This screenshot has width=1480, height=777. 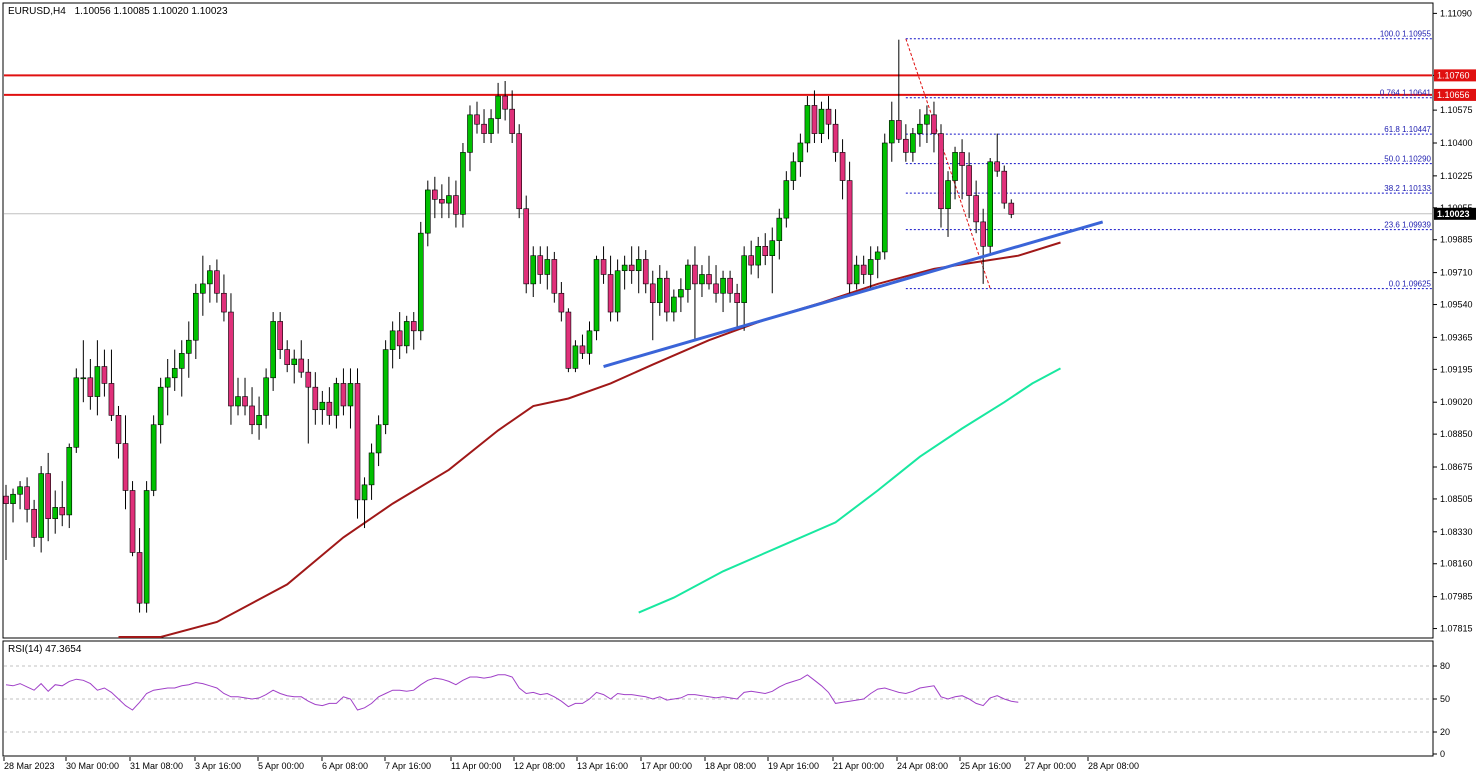 I want to click on resistance-label: 1.10760, so click(x=1453, y=75).